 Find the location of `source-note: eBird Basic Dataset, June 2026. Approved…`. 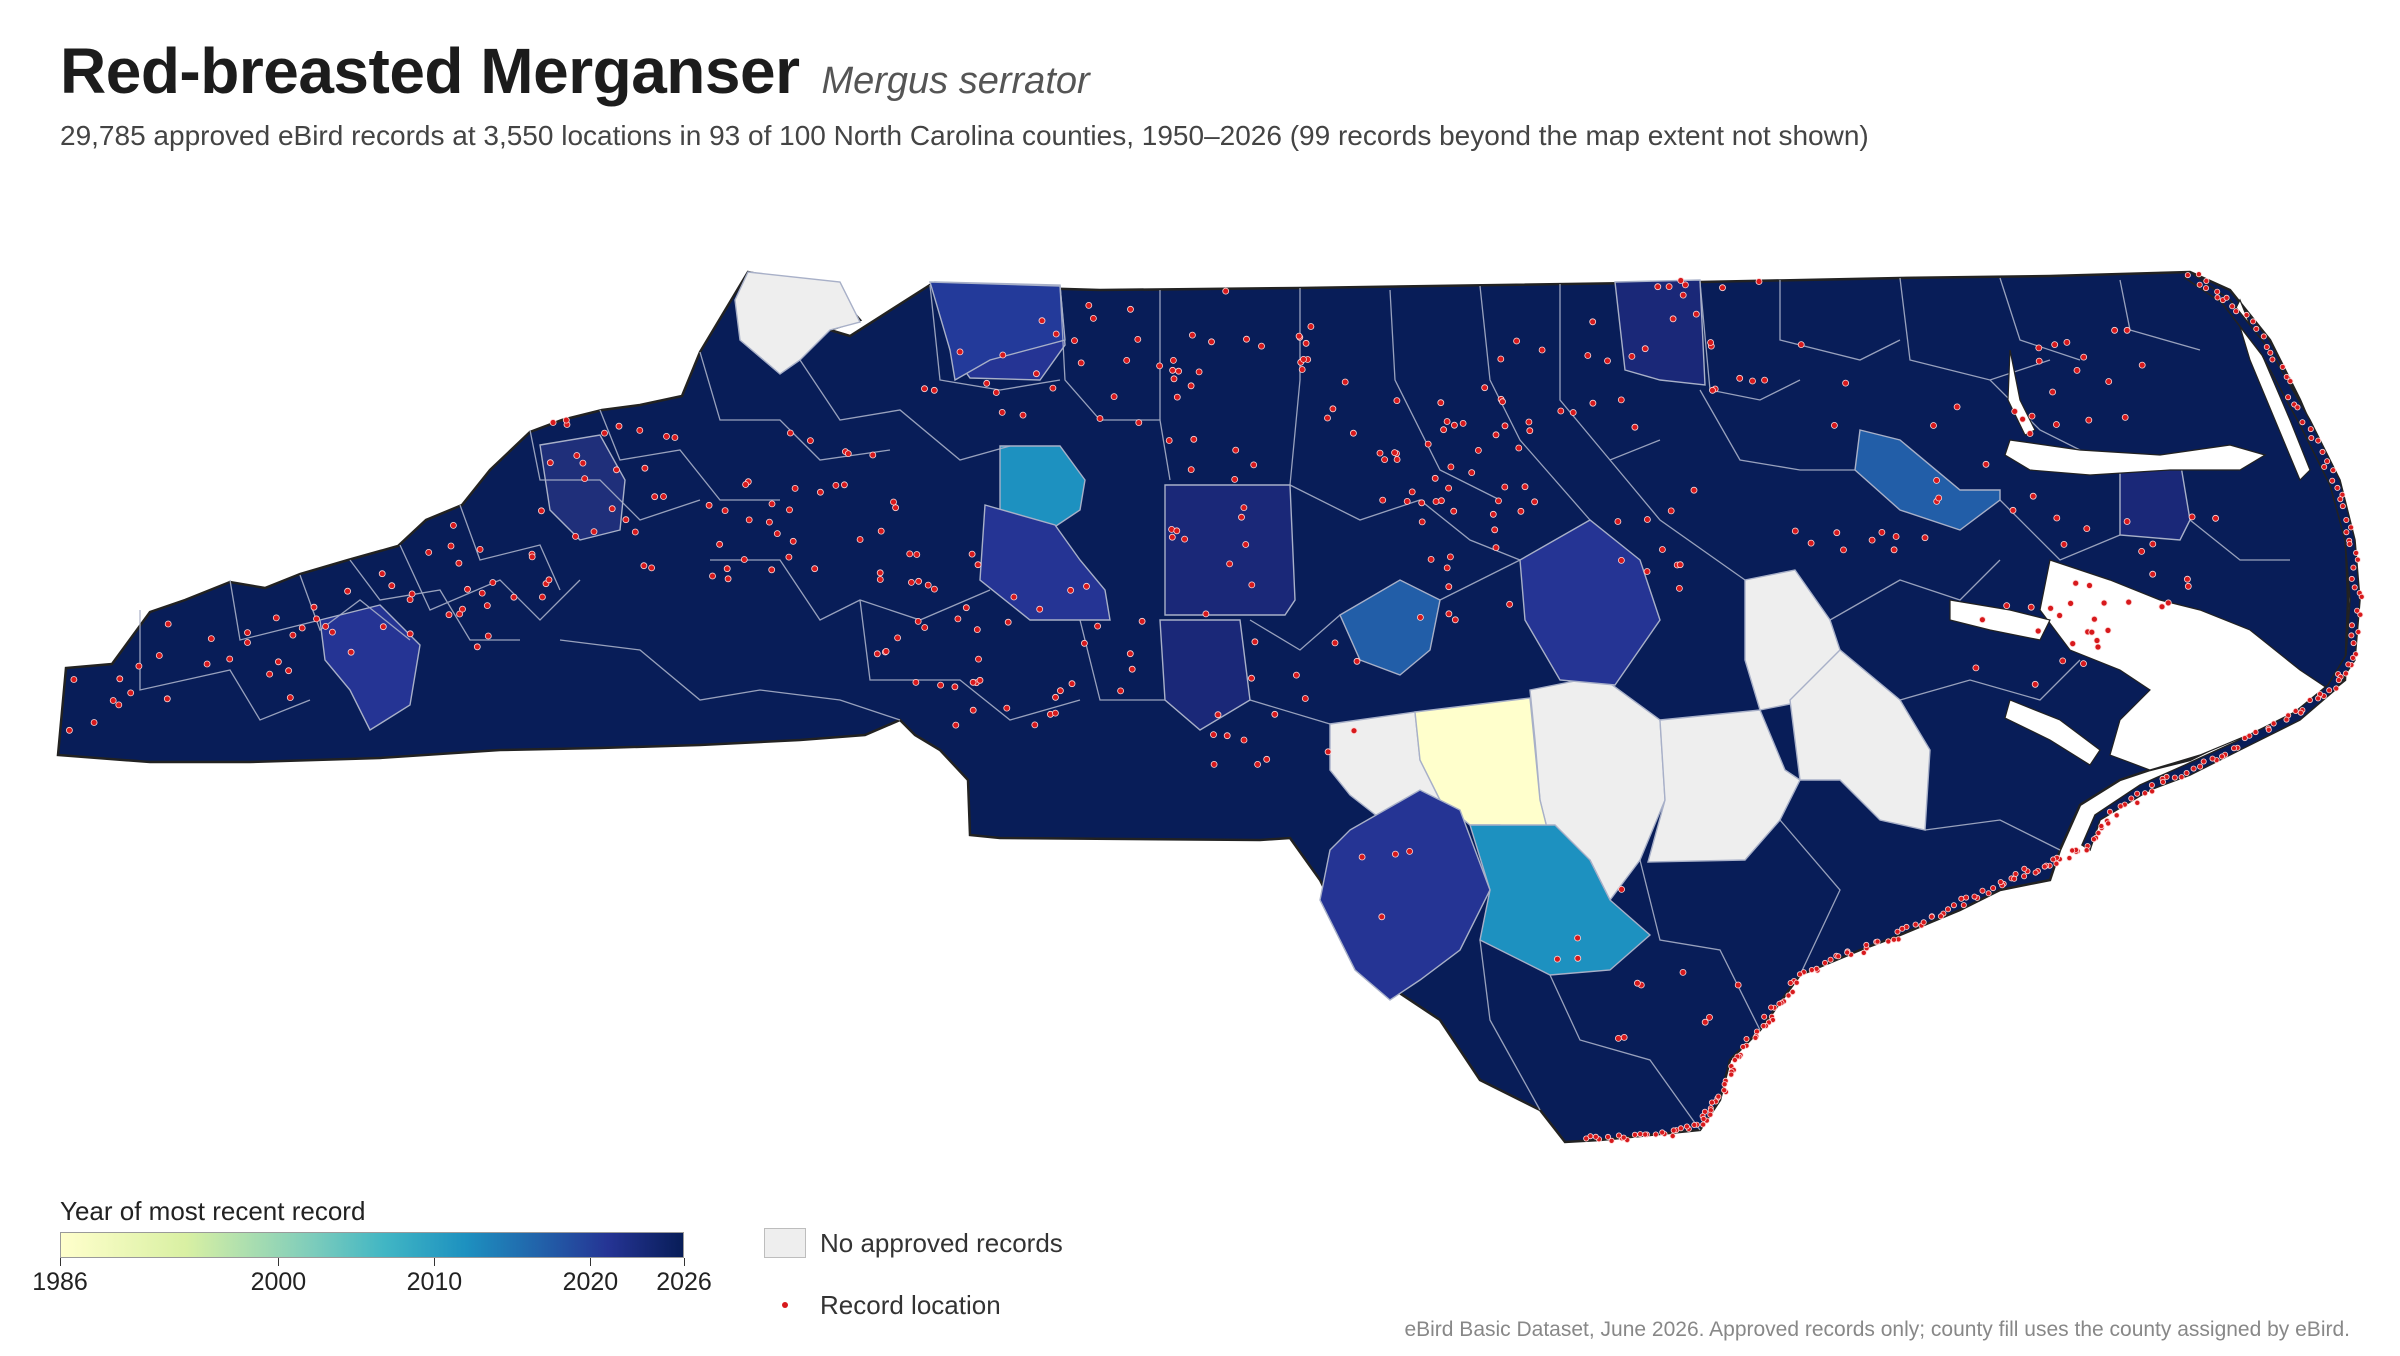

source-note: eBird Basic Dataset, June 2026. Approved… is located at coordinates (1877, 1329).